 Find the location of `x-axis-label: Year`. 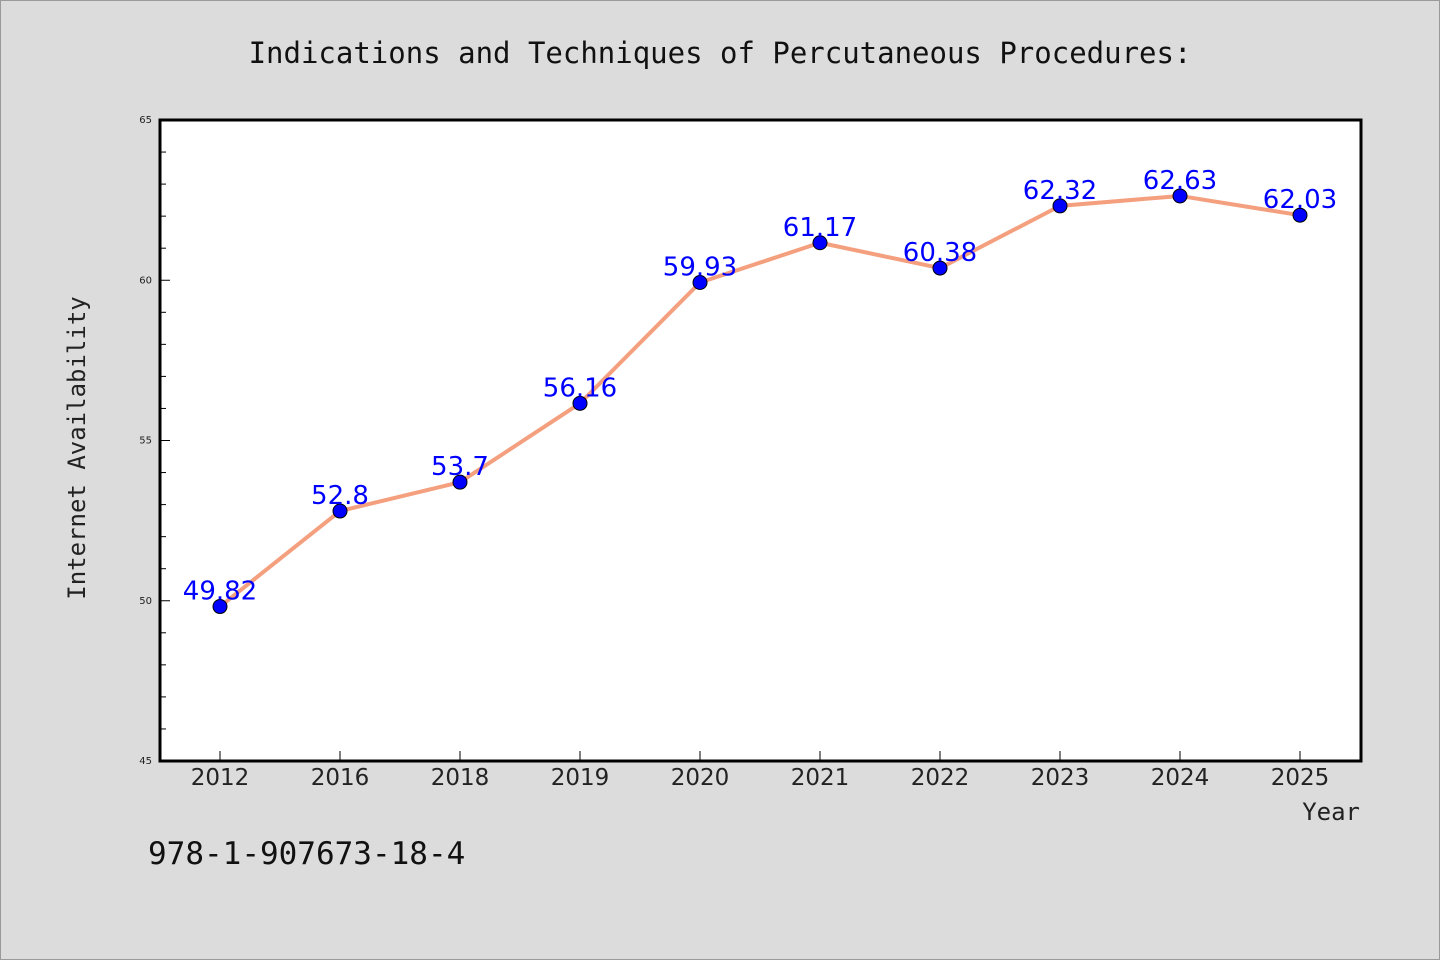

x-axis-label: Year is located at coordinates (1331, 812).